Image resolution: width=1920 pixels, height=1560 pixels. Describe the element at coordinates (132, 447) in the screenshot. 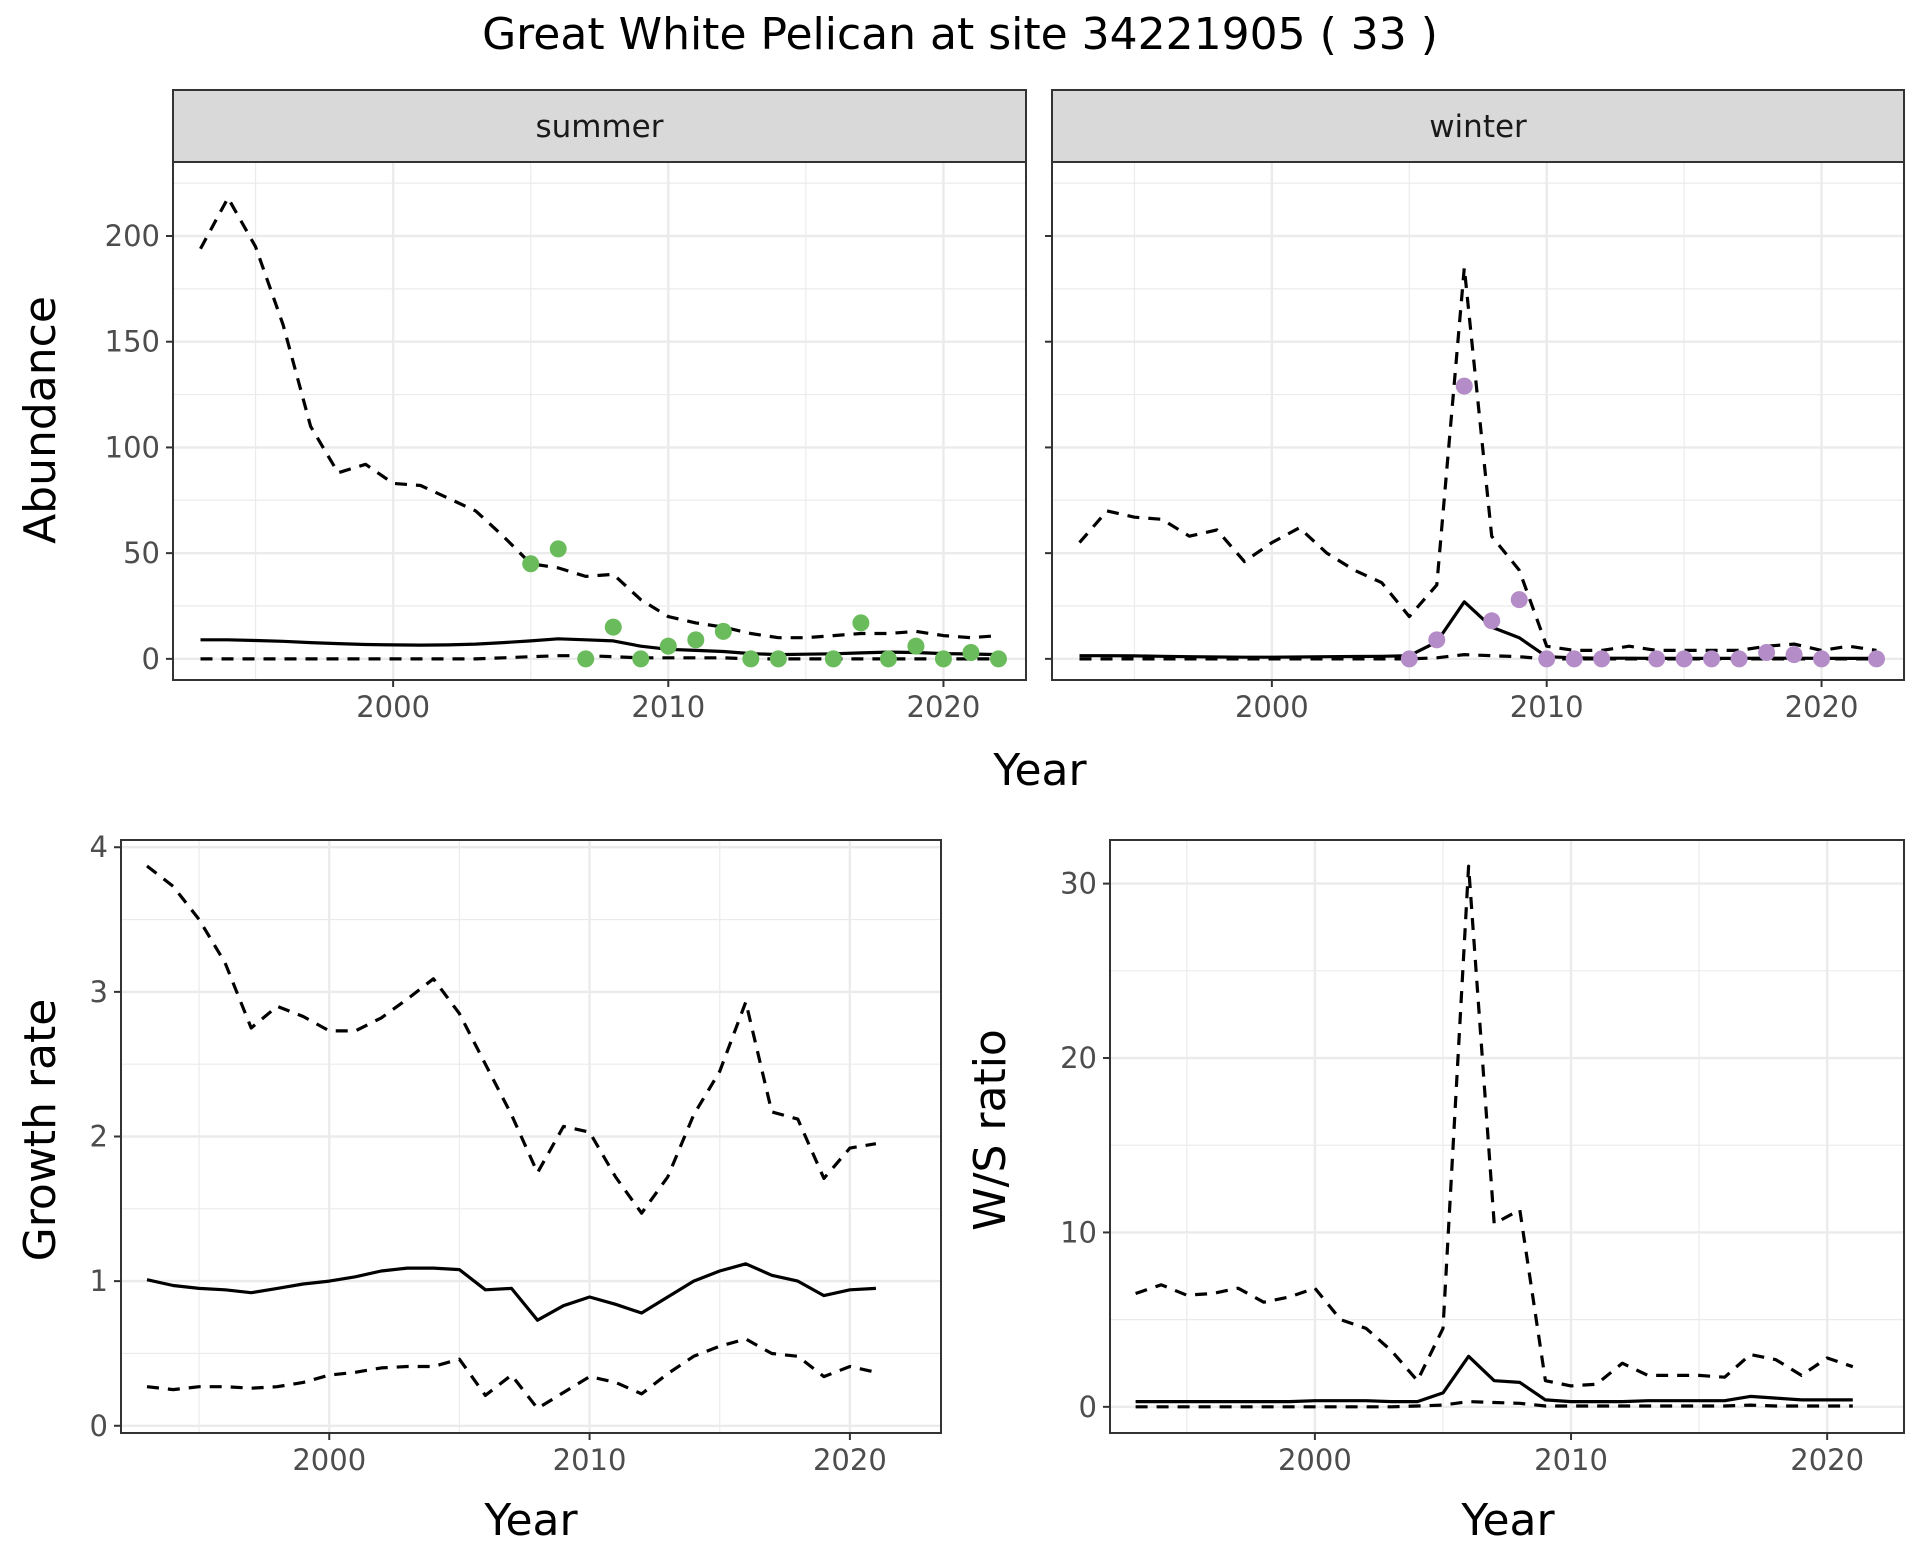

I see `y-tick-label: 100` at that location.